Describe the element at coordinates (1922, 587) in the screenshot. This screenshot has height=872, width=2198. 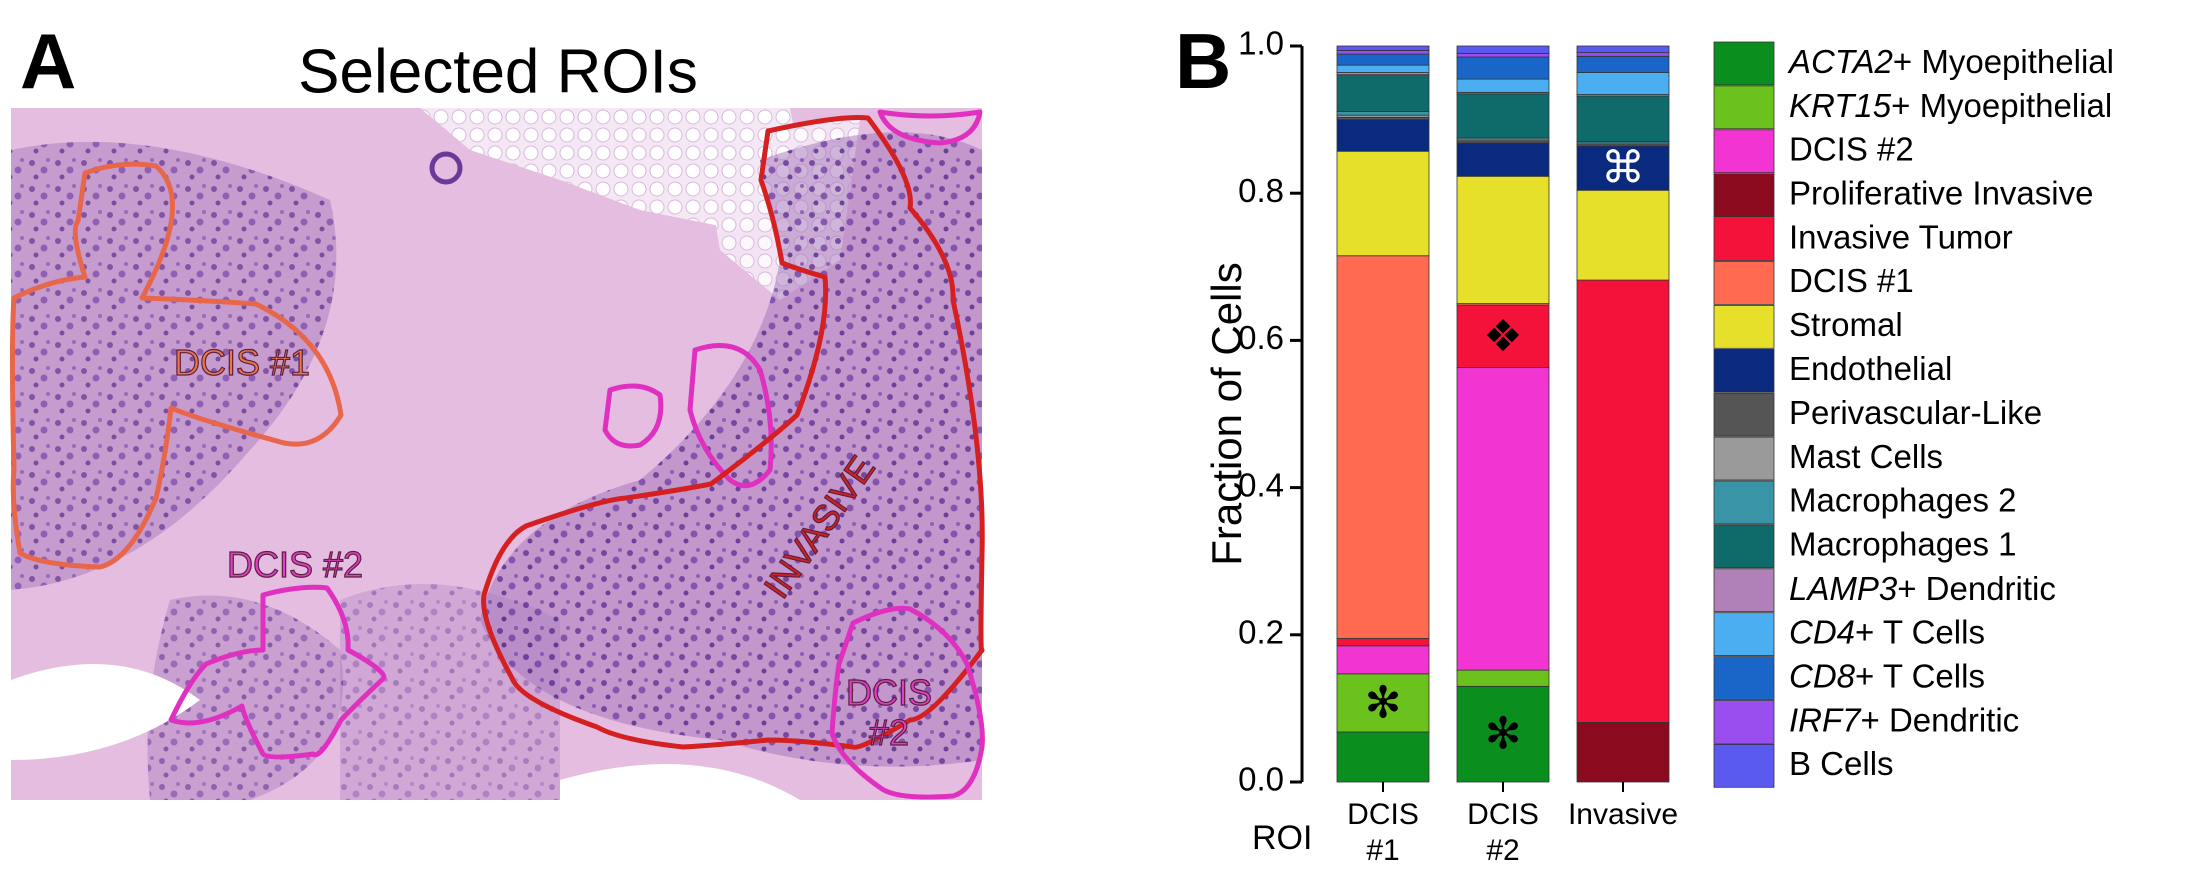
I see `legend-label: LAMP3+ Dendritic` at that location.